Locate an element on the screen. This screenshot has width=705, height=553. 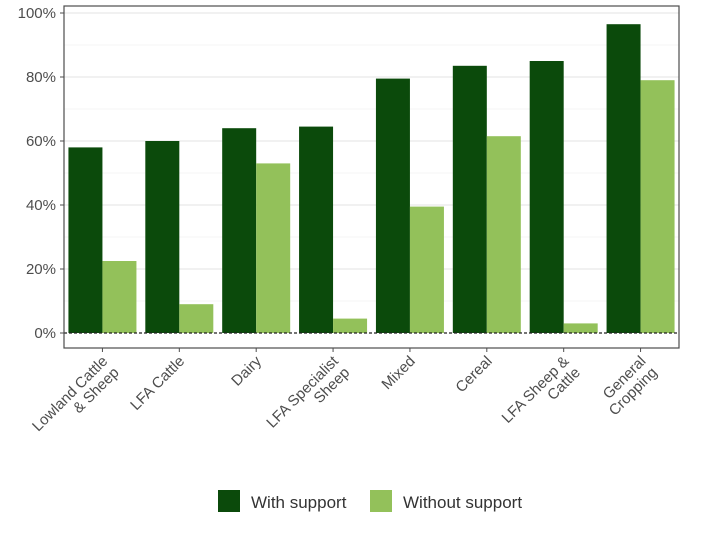
y-tick-label: 100% is located at coordinates (37, 13).